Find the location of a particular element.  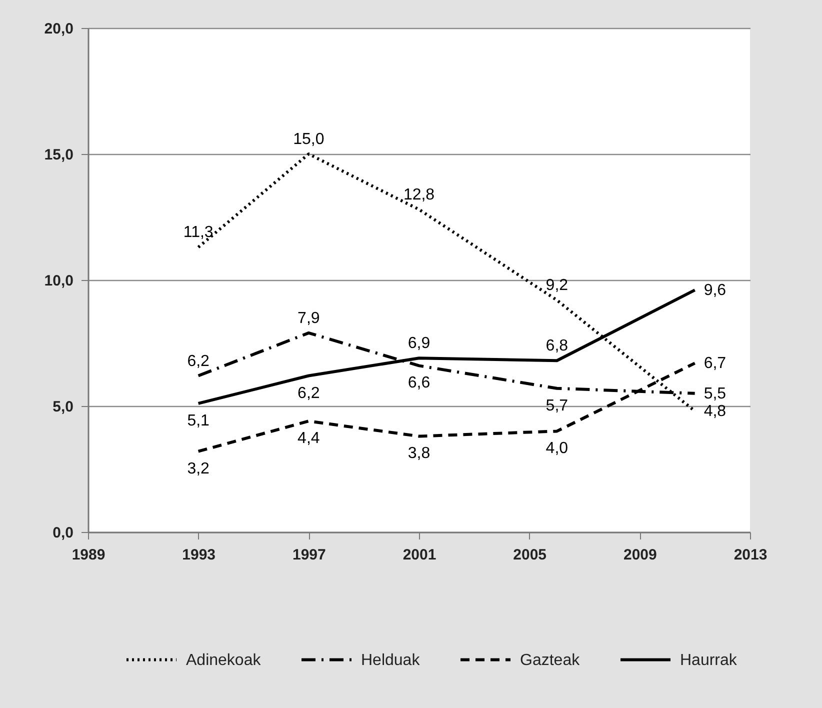

x-tick-label: 1997 is located at coordinates (309, 555).